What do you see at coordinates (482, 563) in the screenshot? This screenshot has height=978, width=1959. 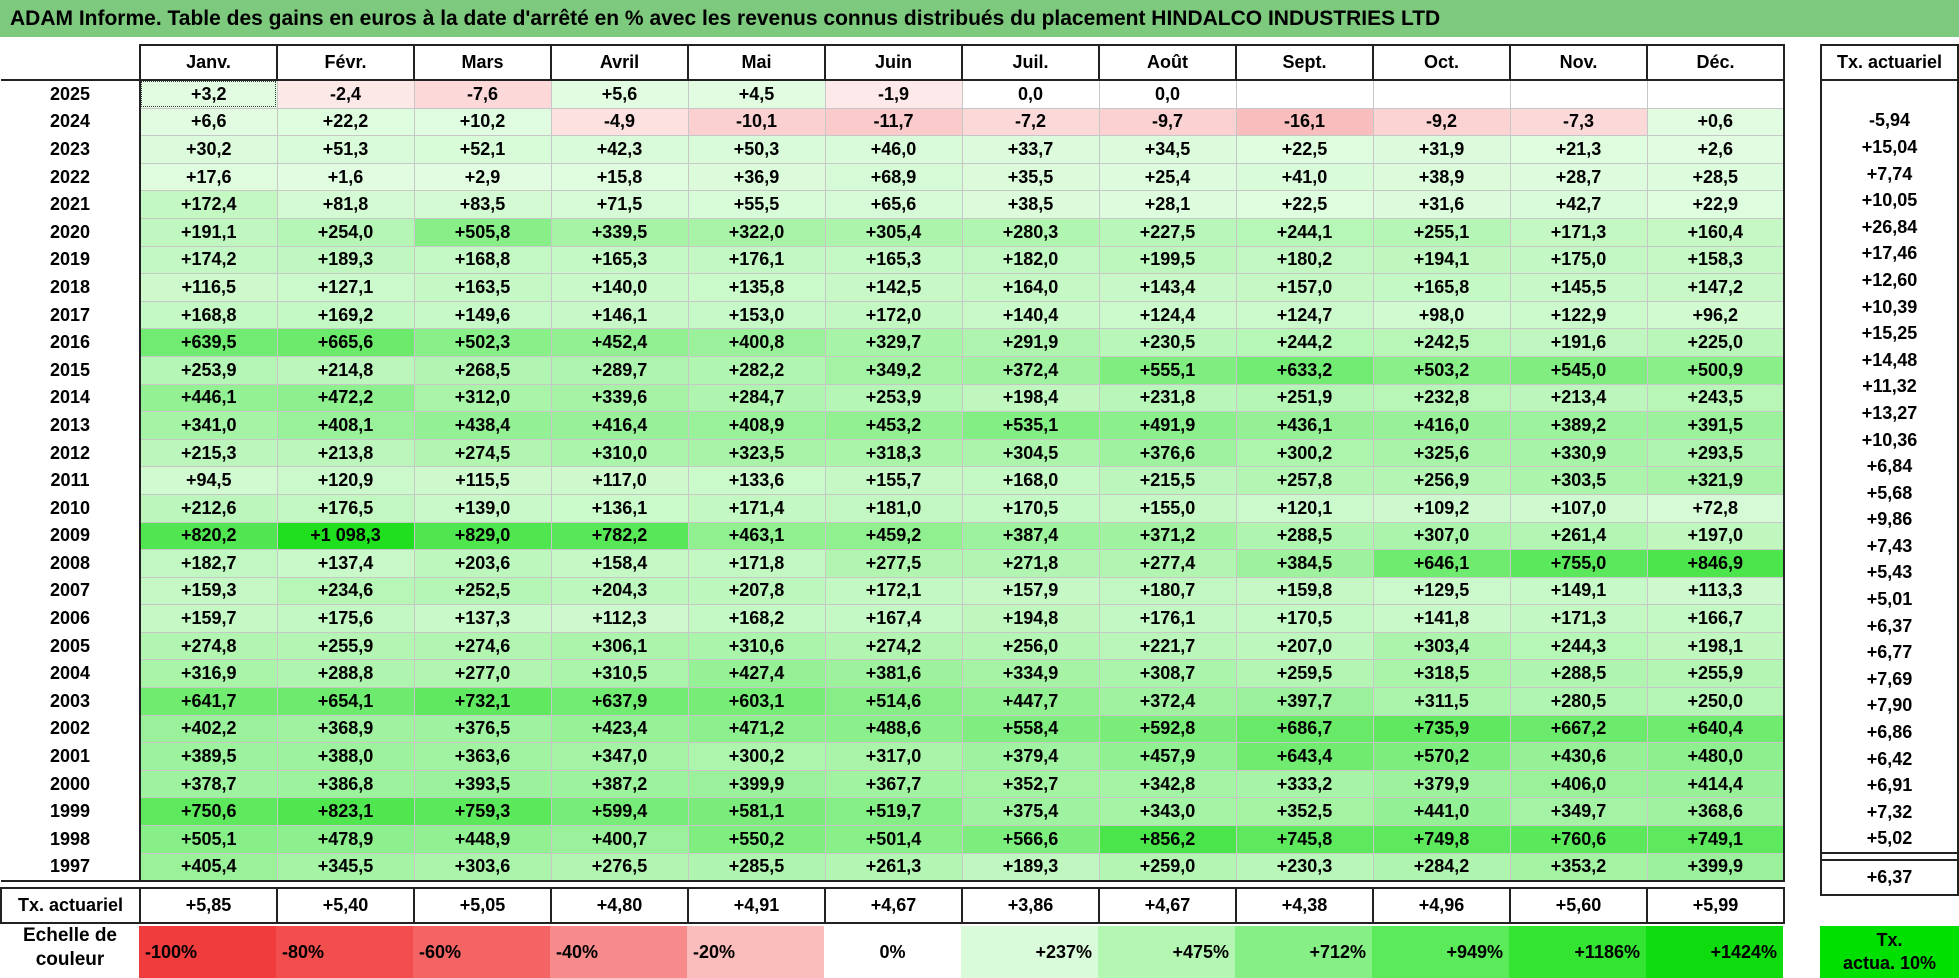 I see `gain-cell: +203,6` at bounding box center [482, 563].